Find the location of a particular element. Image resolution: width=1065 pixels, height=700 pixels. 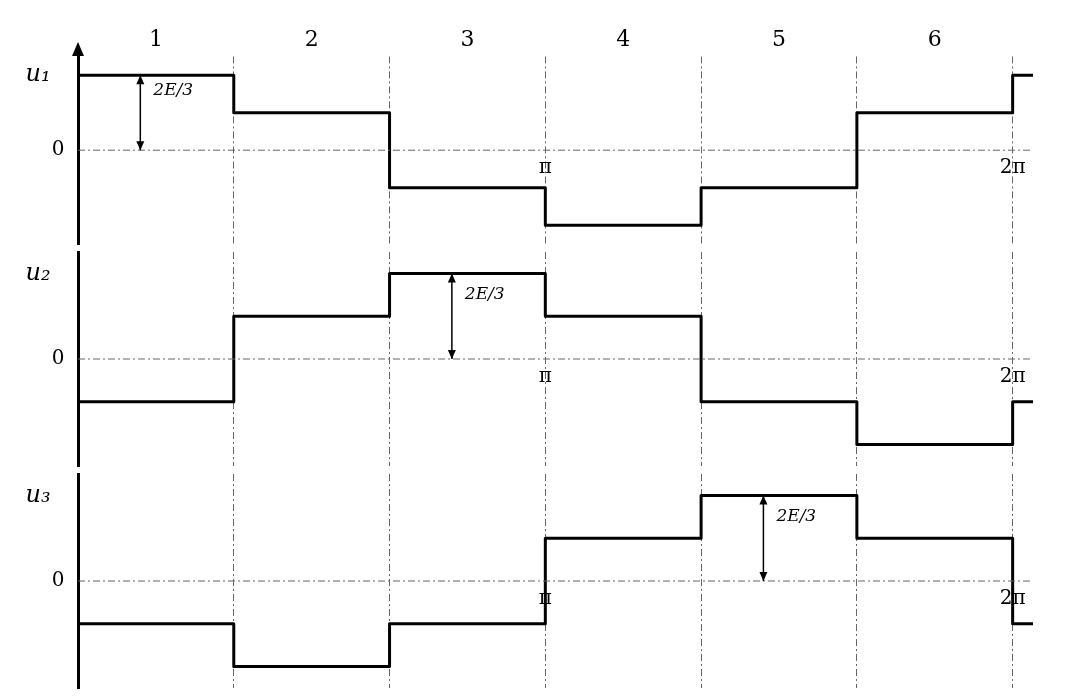

x2-tick-label: 1 is located at coordinates (155, 38).